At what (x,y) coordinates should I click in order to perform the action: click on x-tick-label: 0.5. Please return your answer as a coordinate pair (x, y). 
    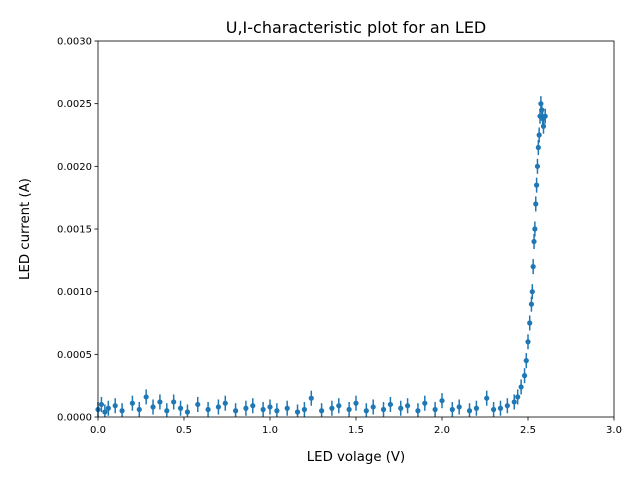
    Looking at the image, I should click on (184, 430).